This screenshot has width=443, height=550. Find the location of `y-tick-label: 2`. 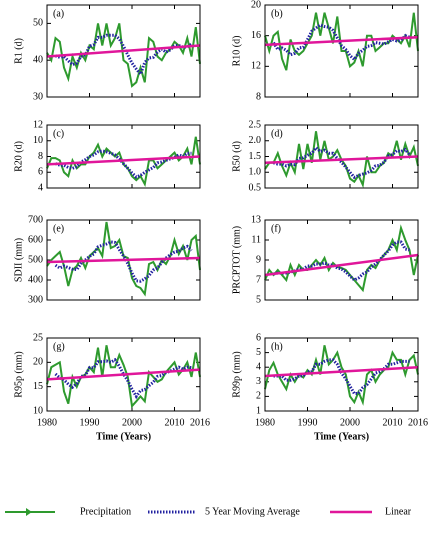

y-tick-label: 2 is located at coordinates (258, 396).